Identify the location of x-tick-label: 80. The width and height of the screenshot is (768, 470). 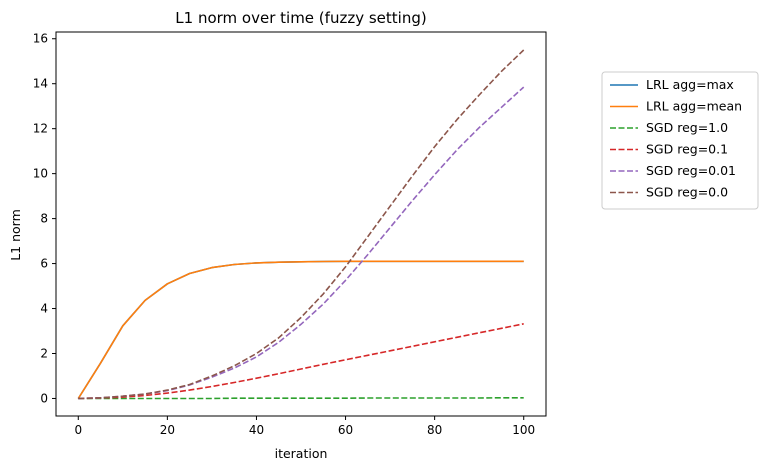
(434, 430).